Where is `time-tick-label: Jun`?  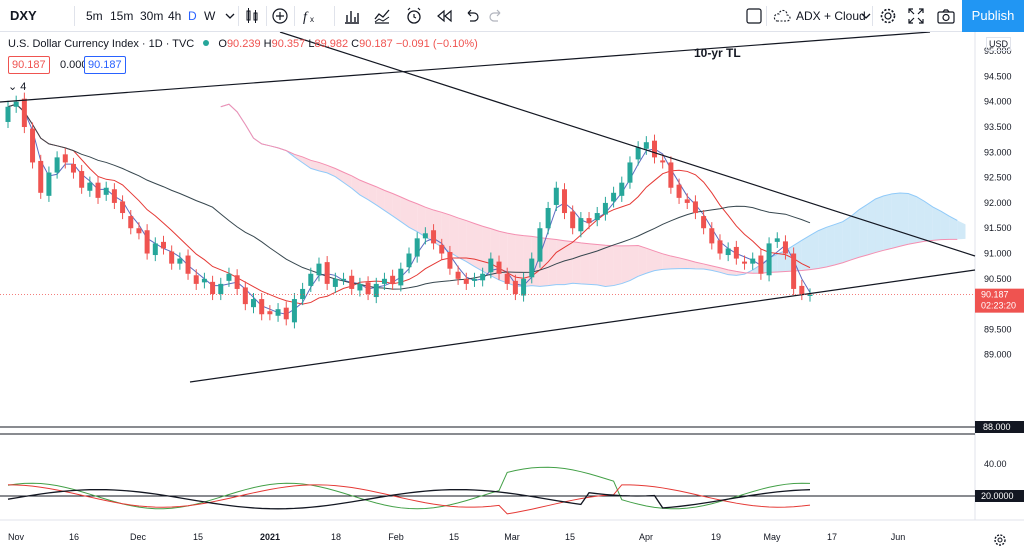 time-tick-label: Jun is located at coordinates (898, 537).